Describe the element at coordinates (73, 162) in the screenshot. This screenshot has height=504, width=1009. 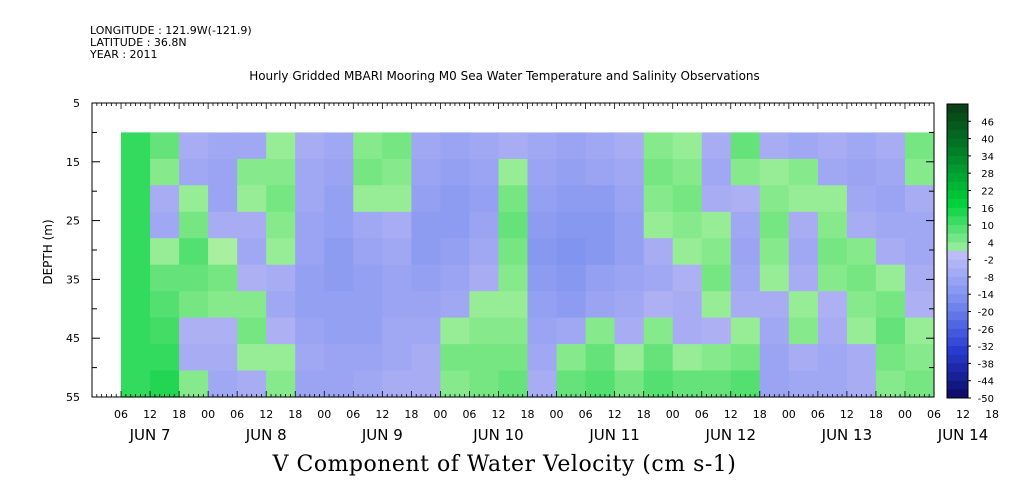
I see `y-tick-label: 15` at that location.